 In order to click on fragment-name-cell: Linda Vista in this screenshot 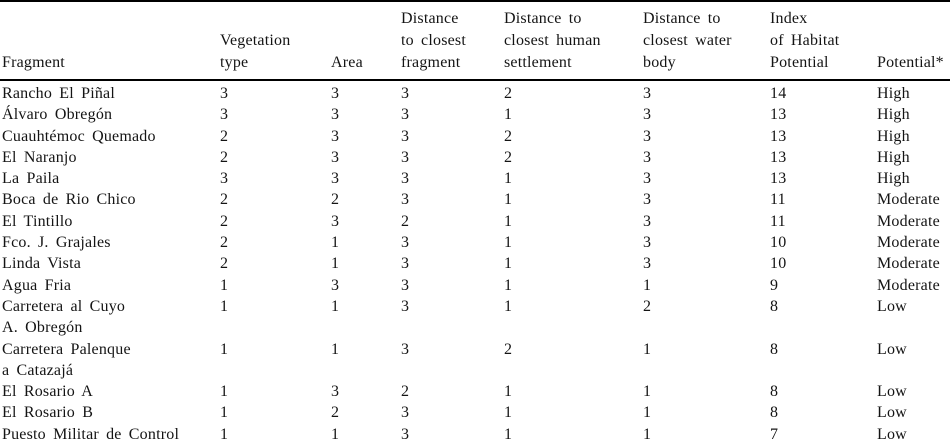, I will do `click(42, 264)`.